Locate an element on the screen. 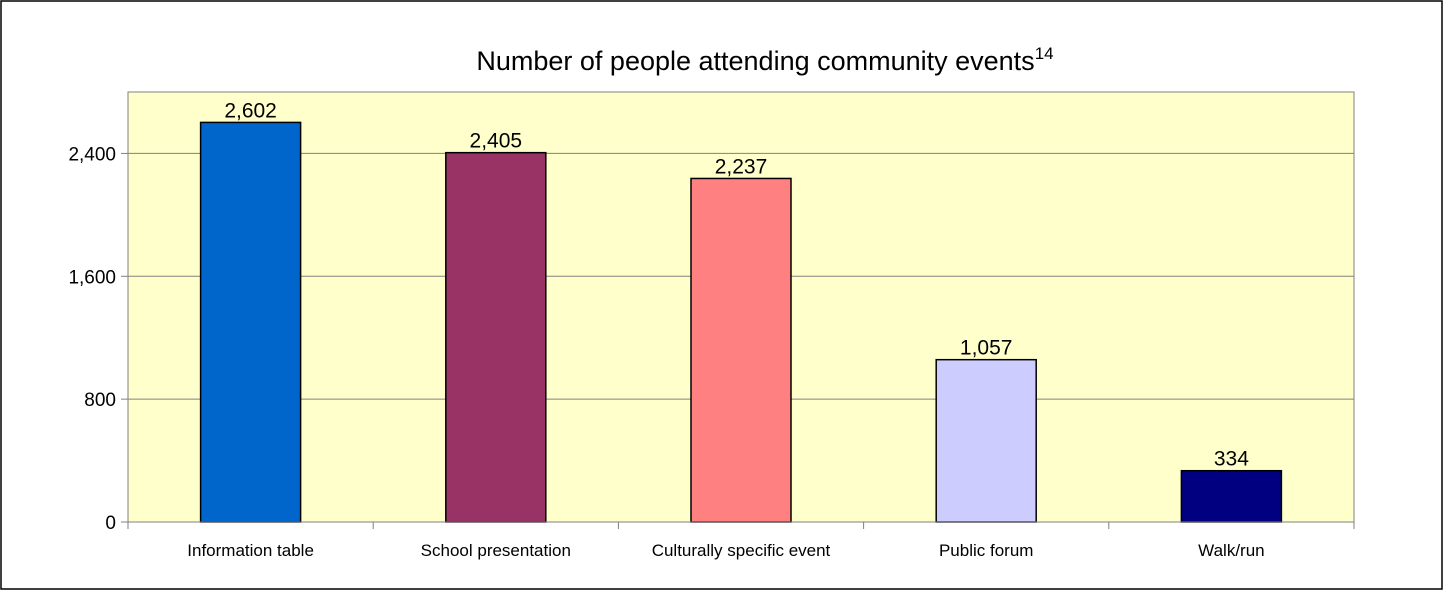 The width and height of the screenshot is (1443, 590). data-label: 2,237 is located at coordinates (741, 166).